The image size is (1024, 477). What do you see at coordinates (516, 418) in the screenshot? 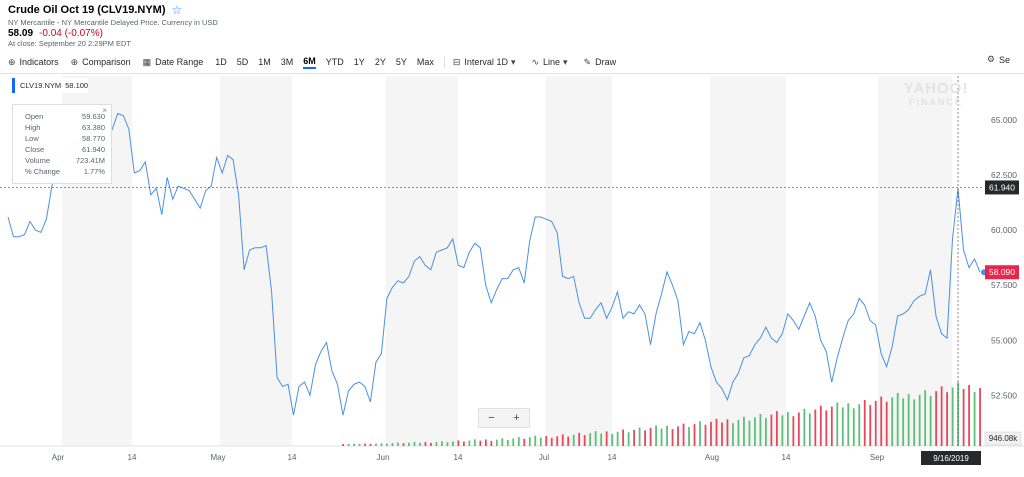
I see `zoom-in-button: +` at bounding box center [516, 418].